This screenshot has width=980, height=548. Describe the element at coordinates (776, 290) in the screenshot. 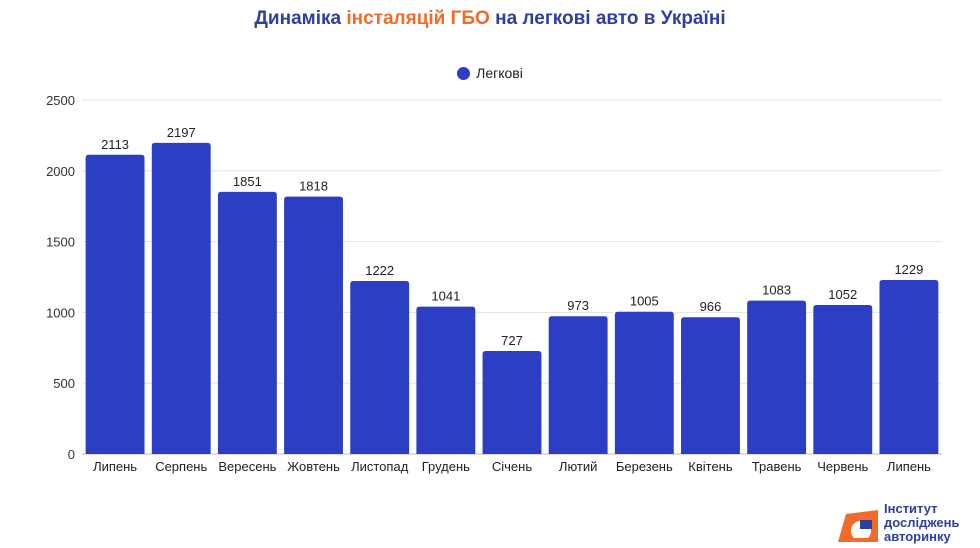

I see `data-label: 1083` at that location.